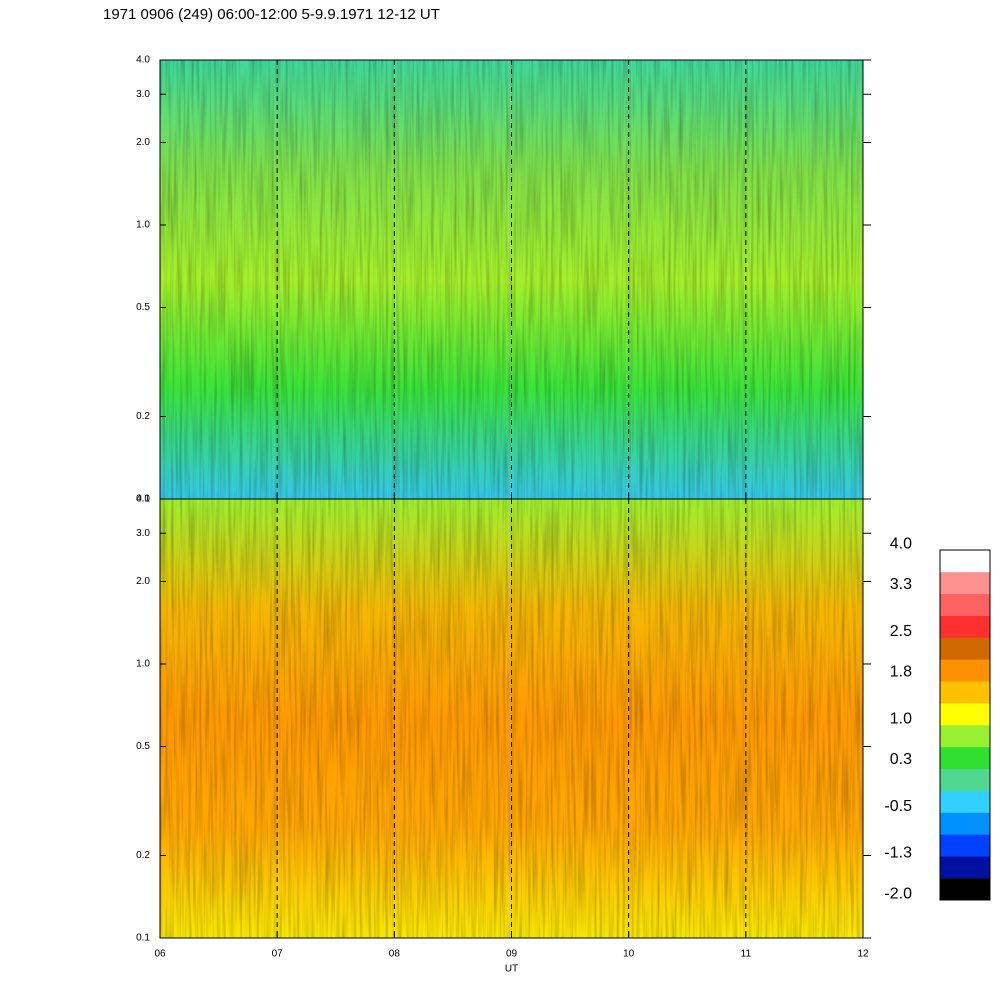  Describe the element at coordinates (898, 853) in the screenshot. I see `colorbar-label: -1.3` at that location.